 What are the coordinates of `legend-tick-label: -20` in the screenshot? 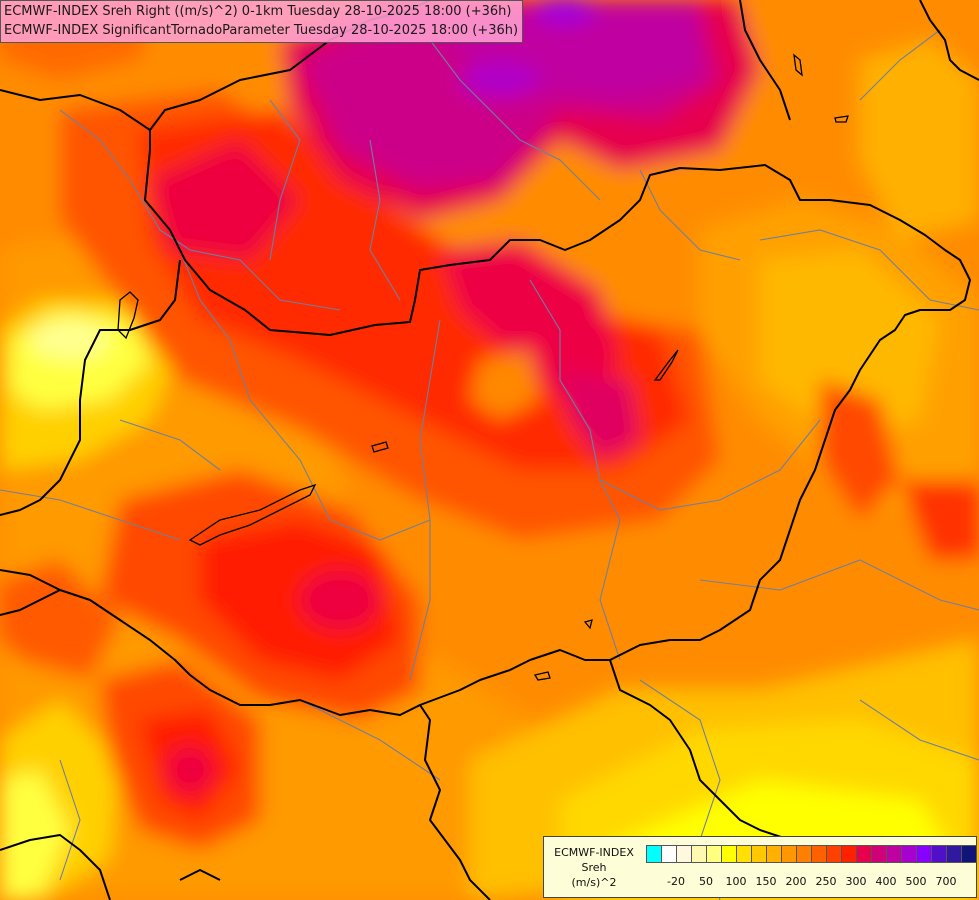 It's located at (676, 881).